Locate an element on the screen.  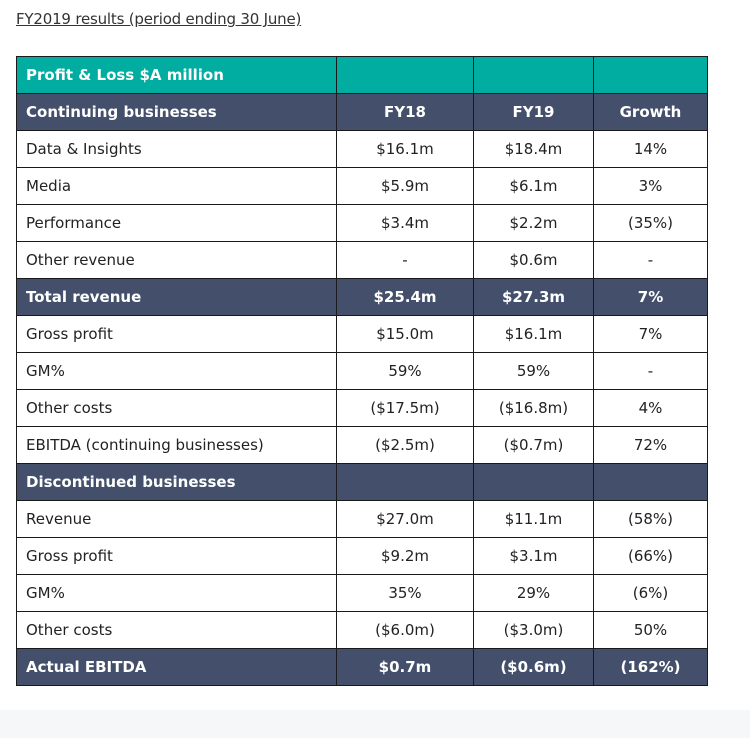
table-row: GM% 35% 29% (6%) is located at coordinates (362, 593).